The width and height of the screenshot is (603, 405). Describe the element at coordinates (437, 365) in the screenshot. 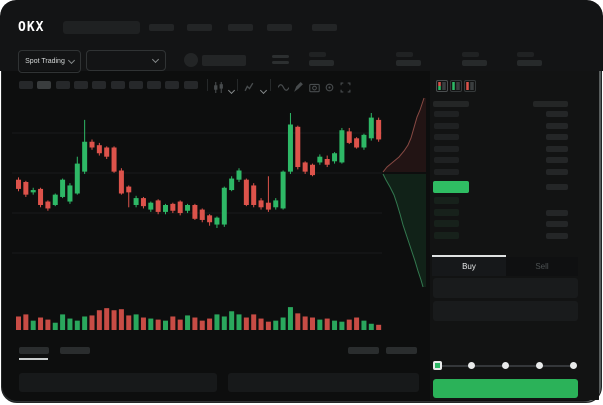

I see `slider-handle` at that location.